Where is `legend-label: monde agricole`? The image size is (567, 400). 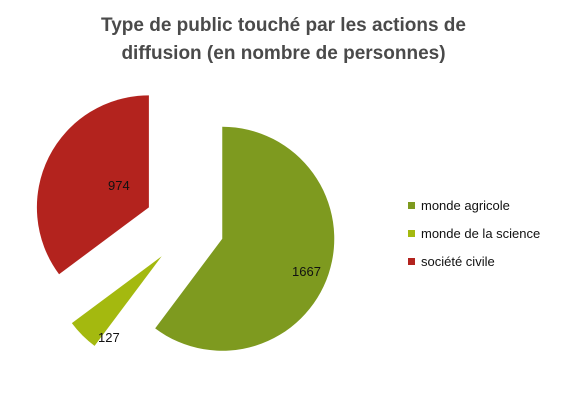
legend-label: monde agricole is located at coordinates (465, 205).